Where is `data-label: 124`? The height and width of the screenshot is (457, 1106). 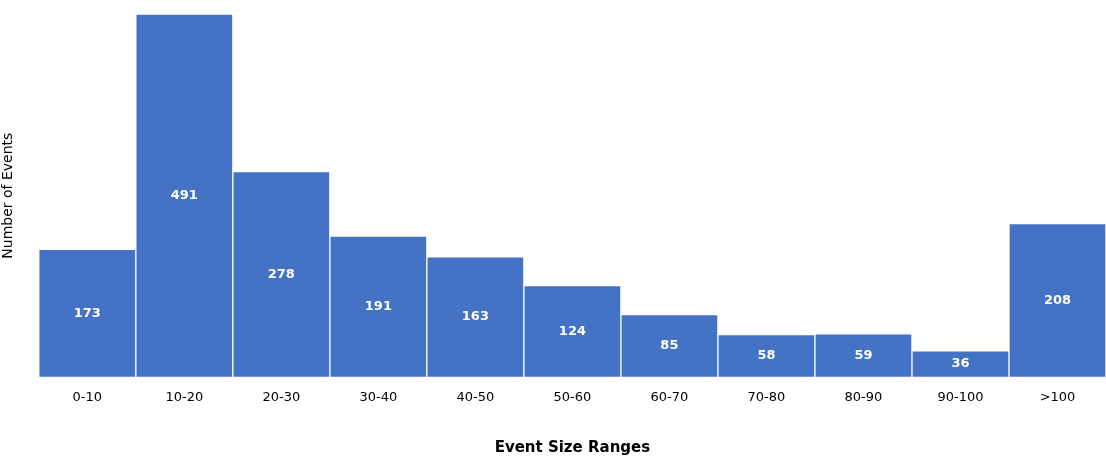 data-label: 124 is located at coordinates (572, 330).